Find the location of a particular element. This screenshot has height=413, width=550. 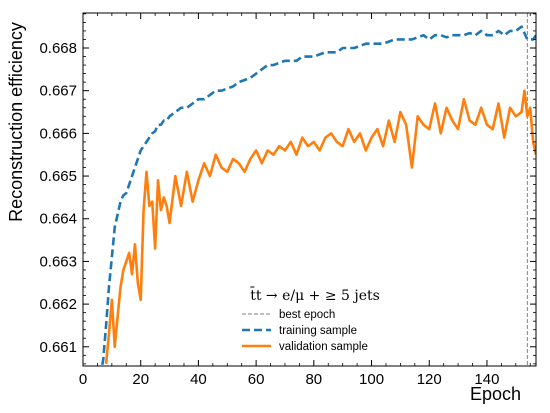

x-tick-label: 120 is located at coordinates (429, 379).